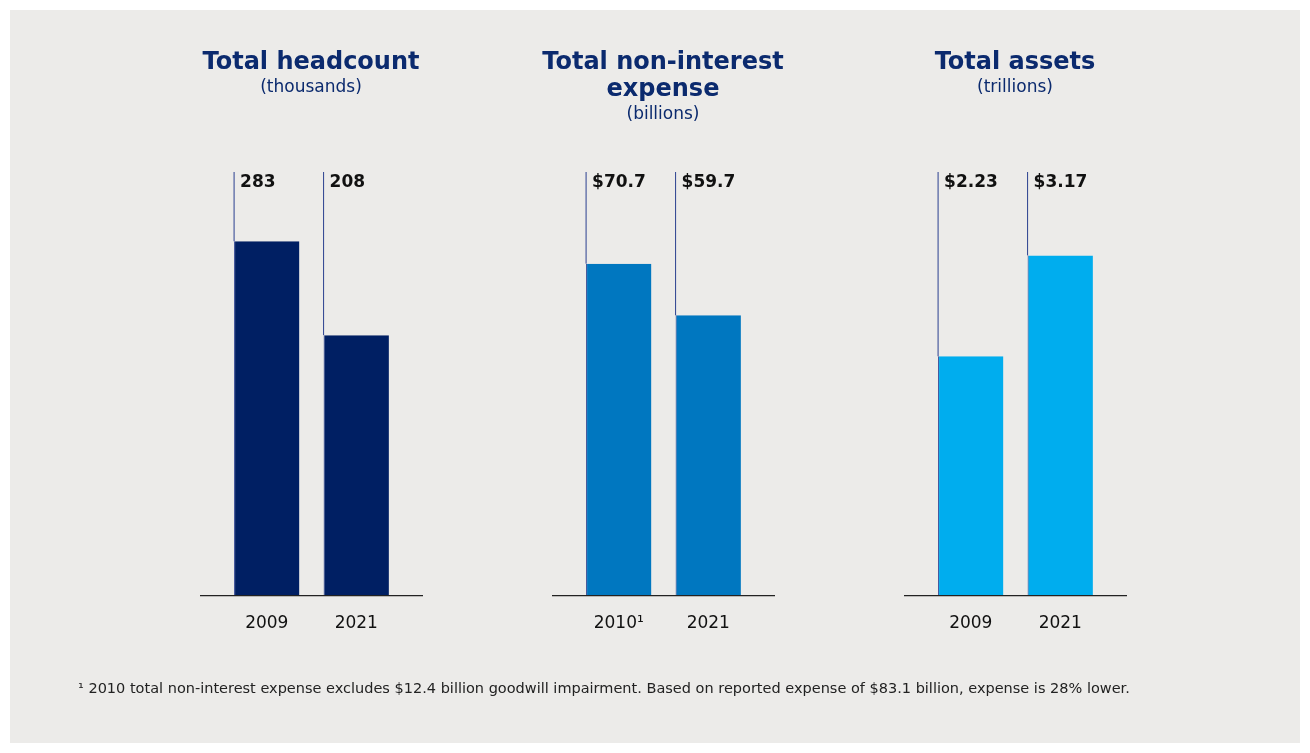 This screenshot has width=1310, height=753. Describe the element at coordinates (708, 180) in the screenshot. I see `data-label: $59.7` at that location.